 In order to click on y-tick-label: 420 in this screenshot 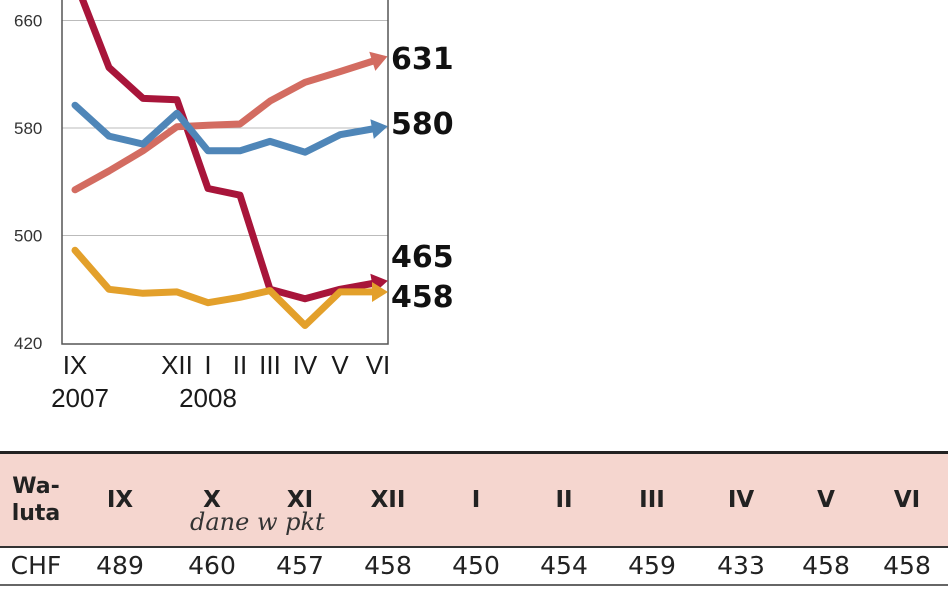, I will do `click(28, 343)`.